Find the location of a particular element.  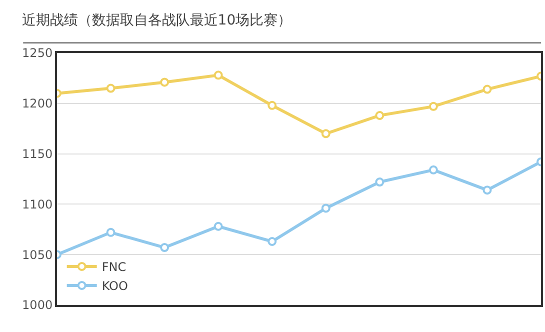

y-tick-label: 1000 is located at coordinates (37, 305).